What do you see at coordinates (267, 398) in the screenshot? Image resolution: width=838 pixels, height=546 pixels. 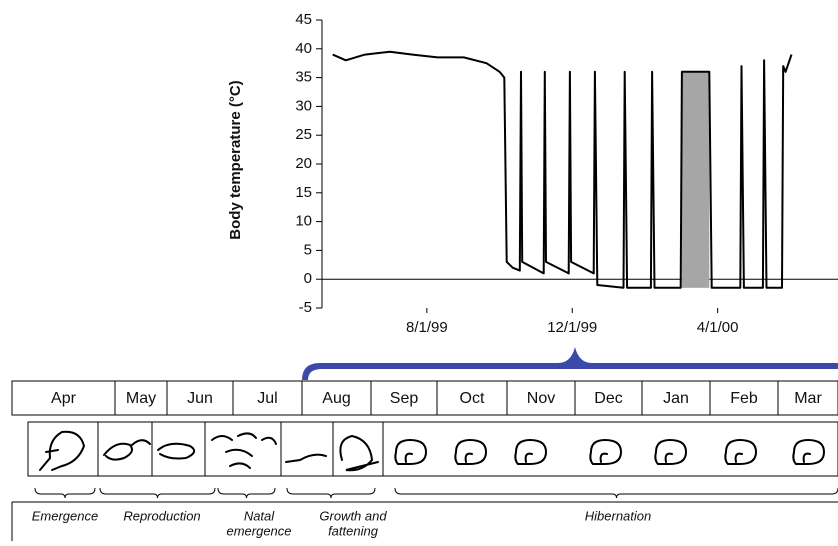 I see `month-label: Jul` at bounding box center [267, 398].